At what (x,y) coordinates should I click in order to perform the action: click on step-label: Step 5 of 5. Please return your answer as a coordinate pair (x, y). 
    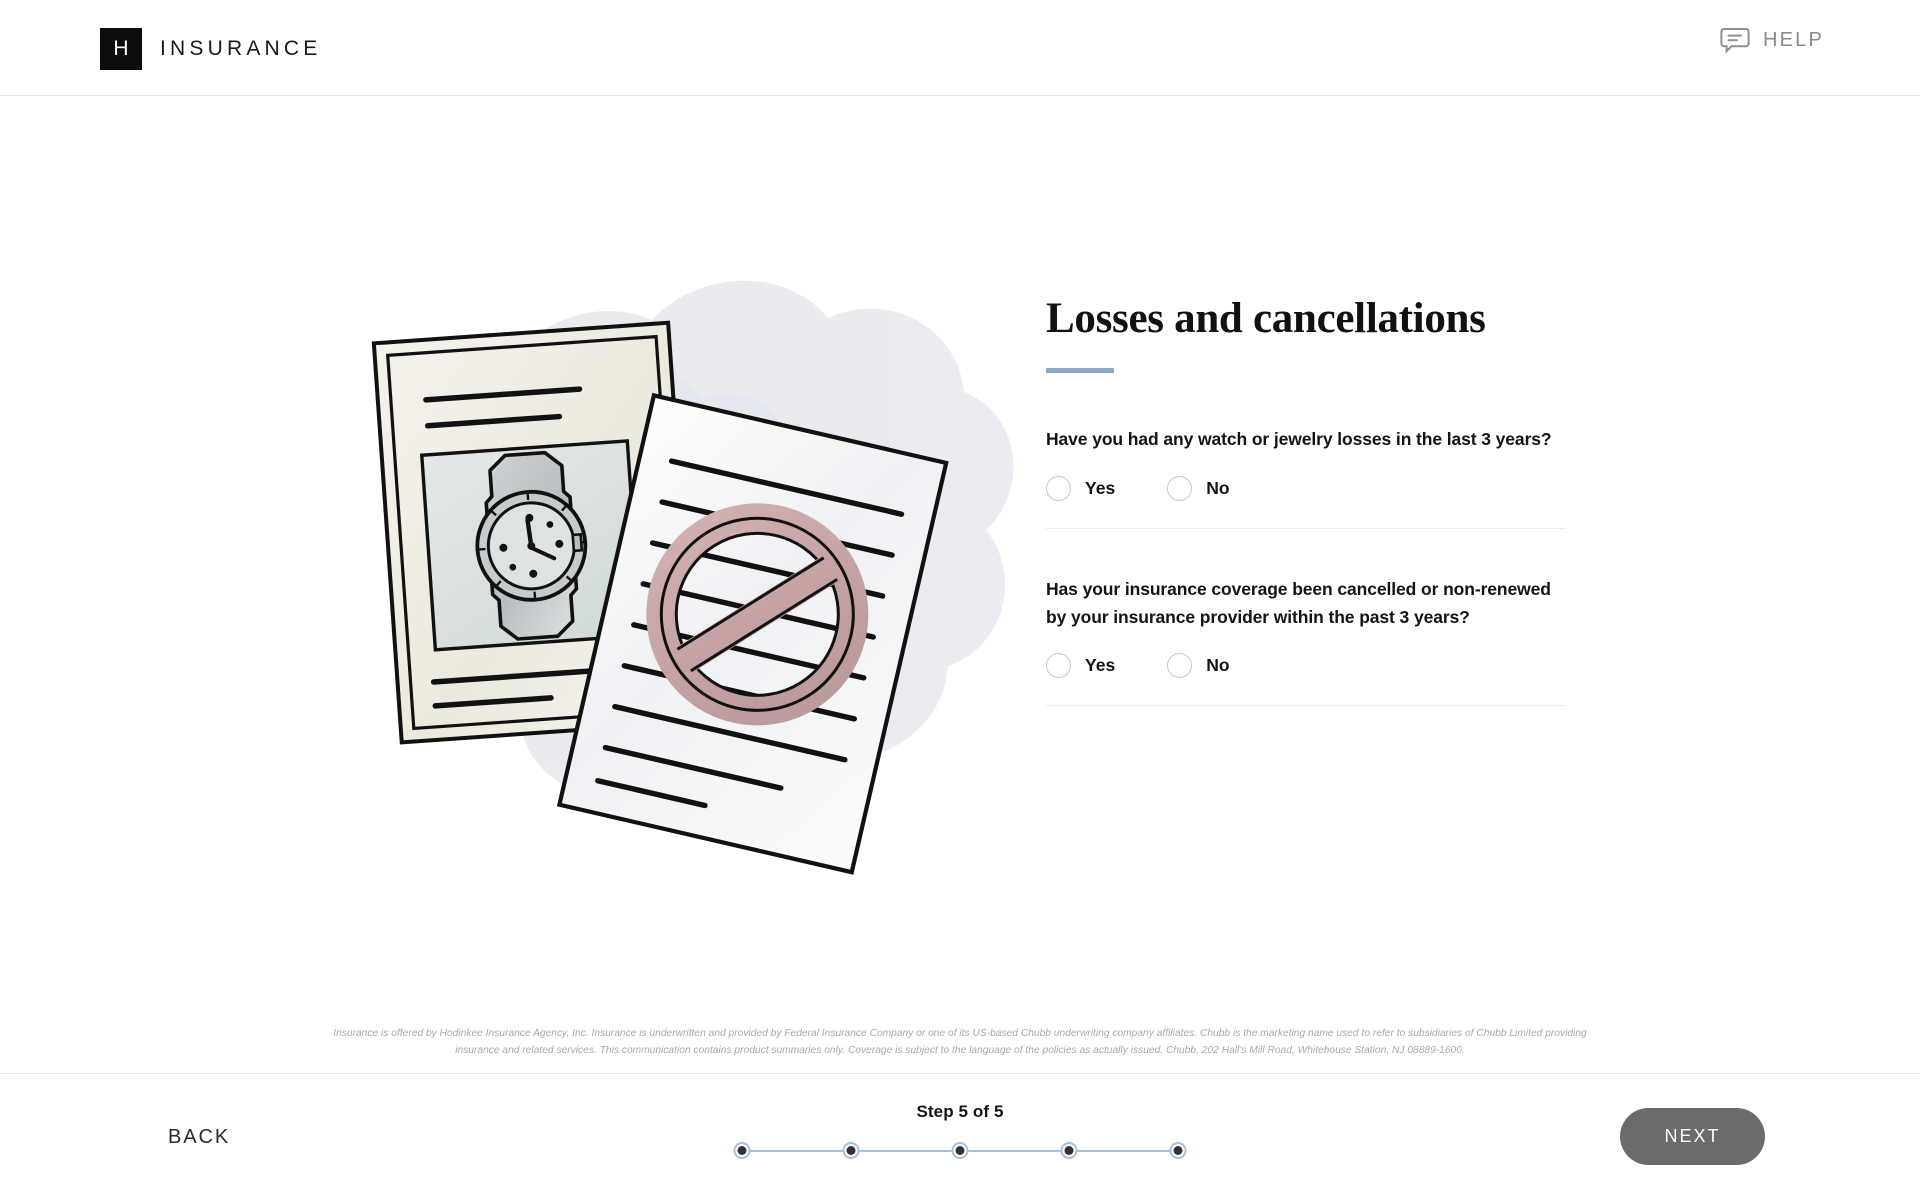
    Looking at the image, I should click on (960, 1111).